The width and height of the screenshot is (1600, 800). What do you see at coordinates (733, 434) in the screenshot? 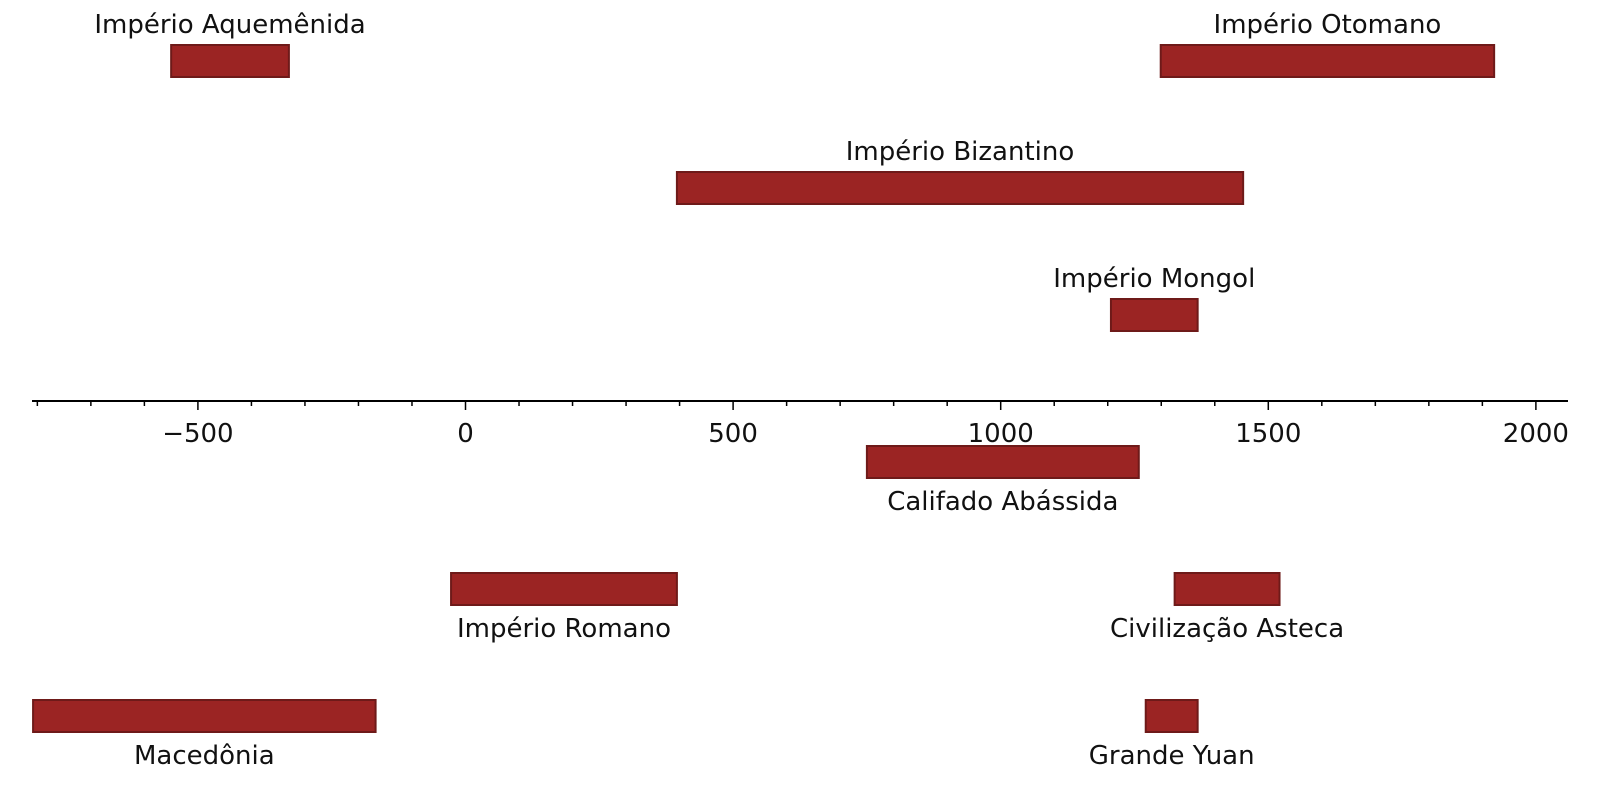
I see `x-tick-label: 500` at bounding box center [733, 434].